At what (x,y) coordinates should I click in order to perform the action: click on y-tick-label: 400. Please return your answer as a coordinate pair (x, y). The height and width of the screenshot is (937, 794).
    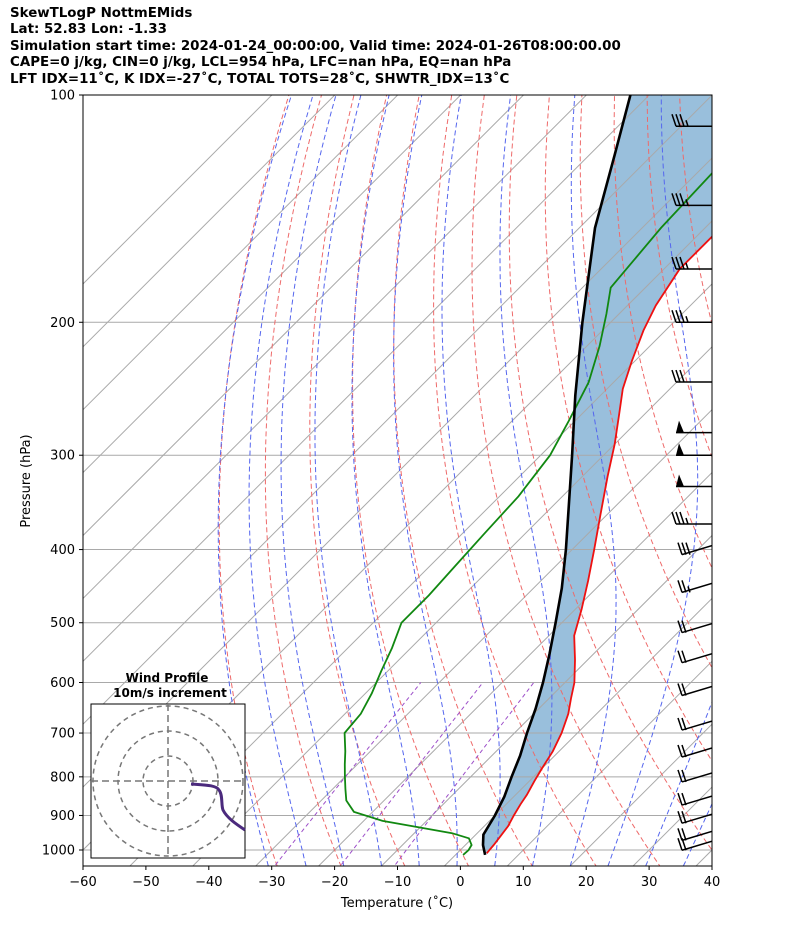
    Looking at the image, I should click on (62, 550).